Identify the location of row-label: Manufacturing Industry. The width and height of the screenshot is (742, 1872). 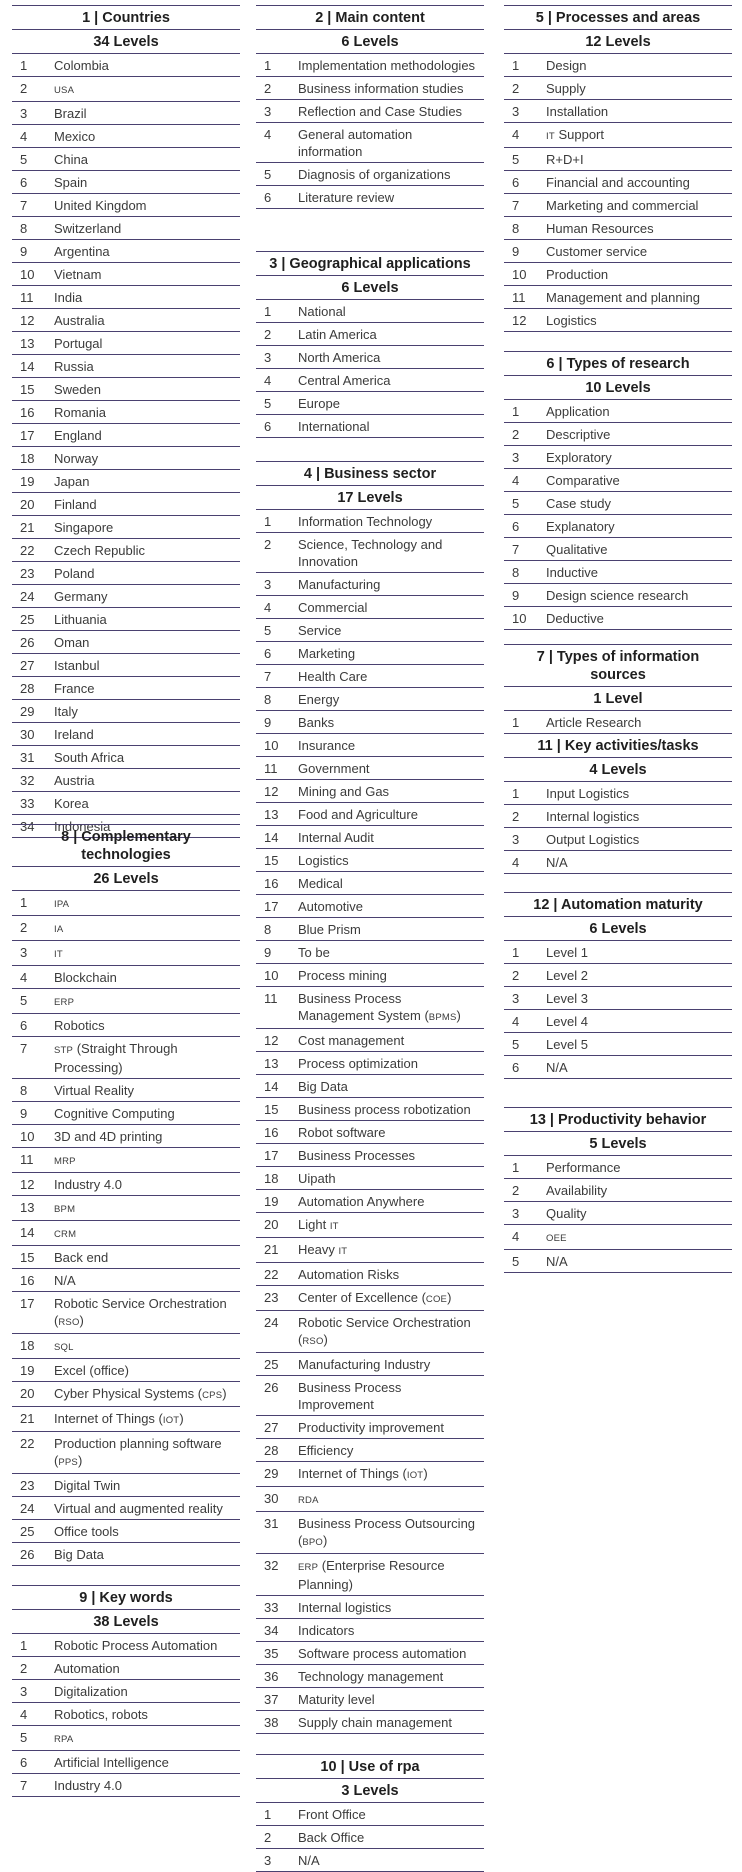
(364, 1364).